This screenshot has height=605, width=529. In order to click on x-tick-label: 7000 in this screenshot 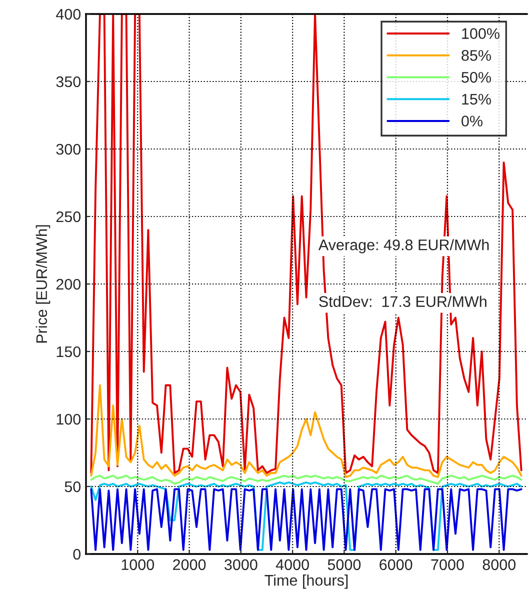, I will do `click(447, 564)`.